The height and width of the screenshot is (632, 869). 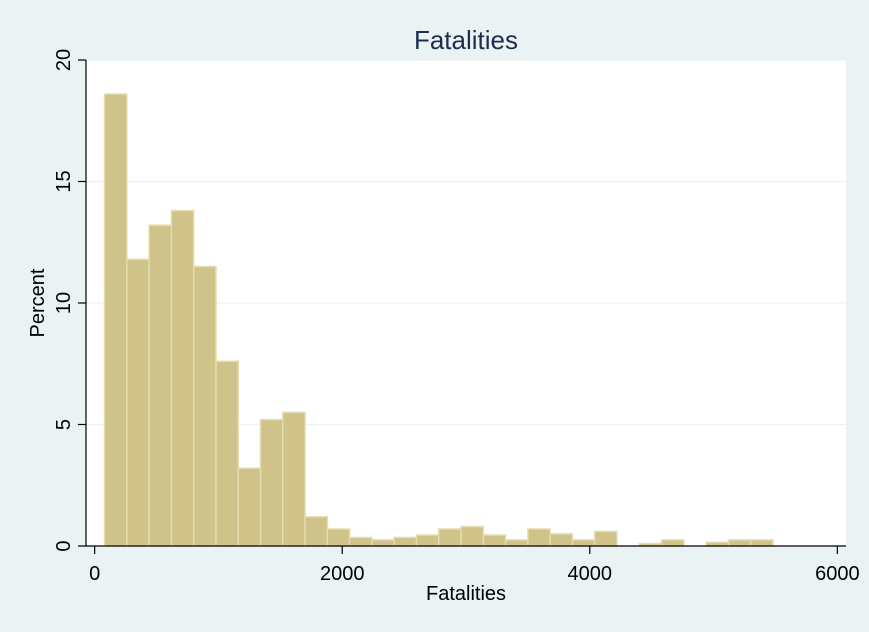 I want to click on y-tick-label: 5, so click(x=64, y=424).